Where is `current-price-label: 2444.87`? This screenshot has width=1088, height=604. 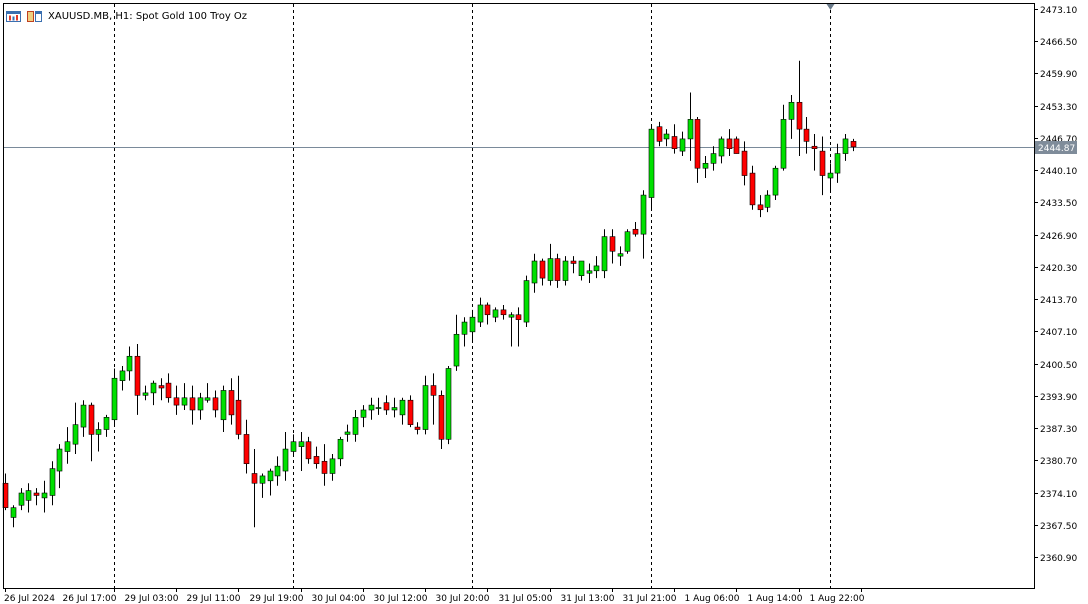
current-price-label: 2444.87 is located at coordinates (1056, 147).